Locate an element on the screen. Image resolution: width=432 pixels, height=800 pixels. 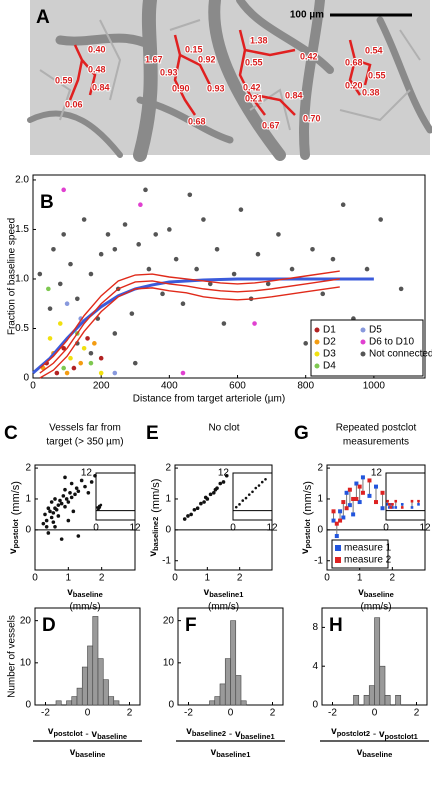
panel-label: A is located at coordinates (43, 17).